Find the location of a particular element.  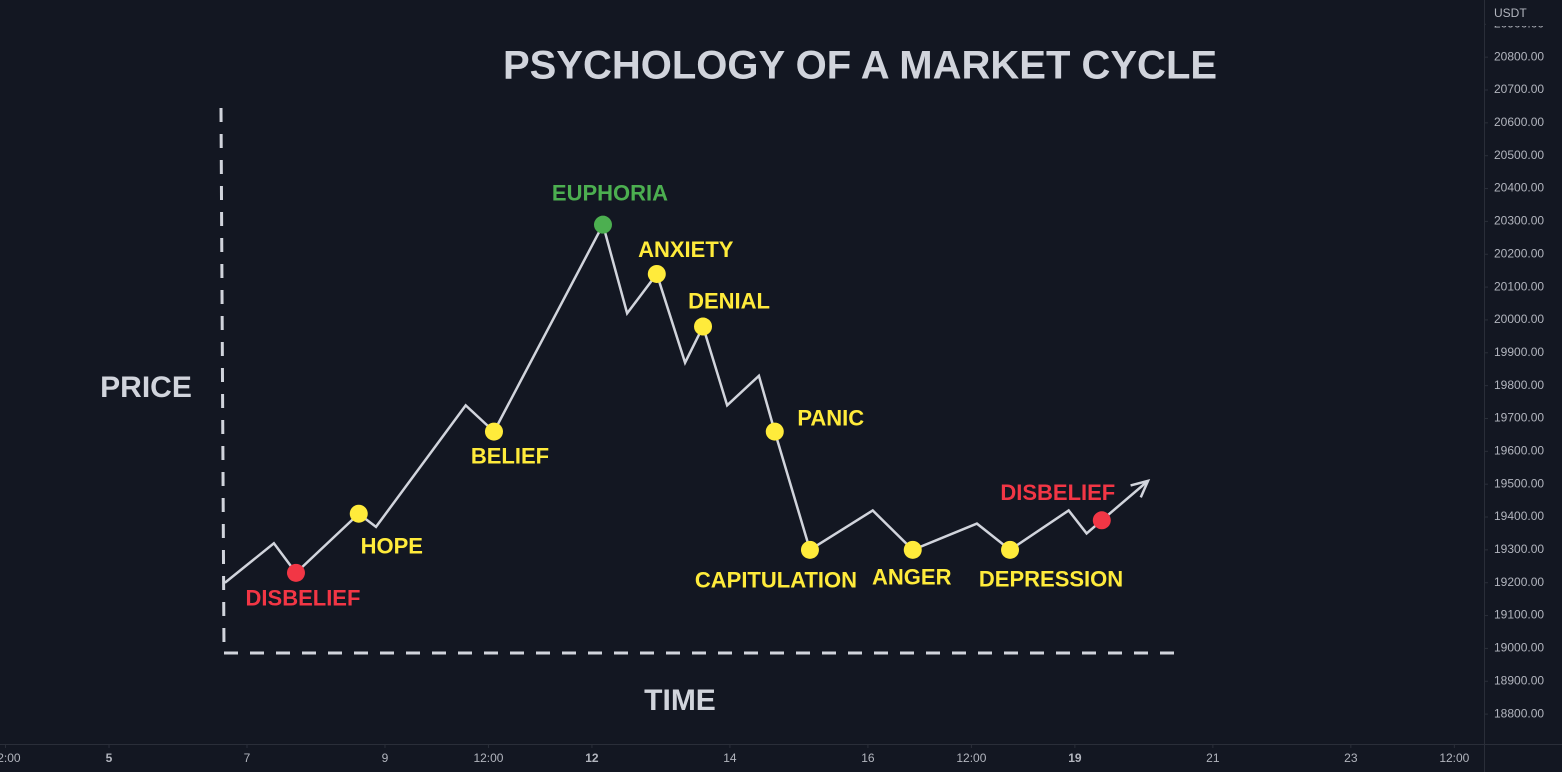

x-tick-label: 23 is located at coordinates (1351, 758).